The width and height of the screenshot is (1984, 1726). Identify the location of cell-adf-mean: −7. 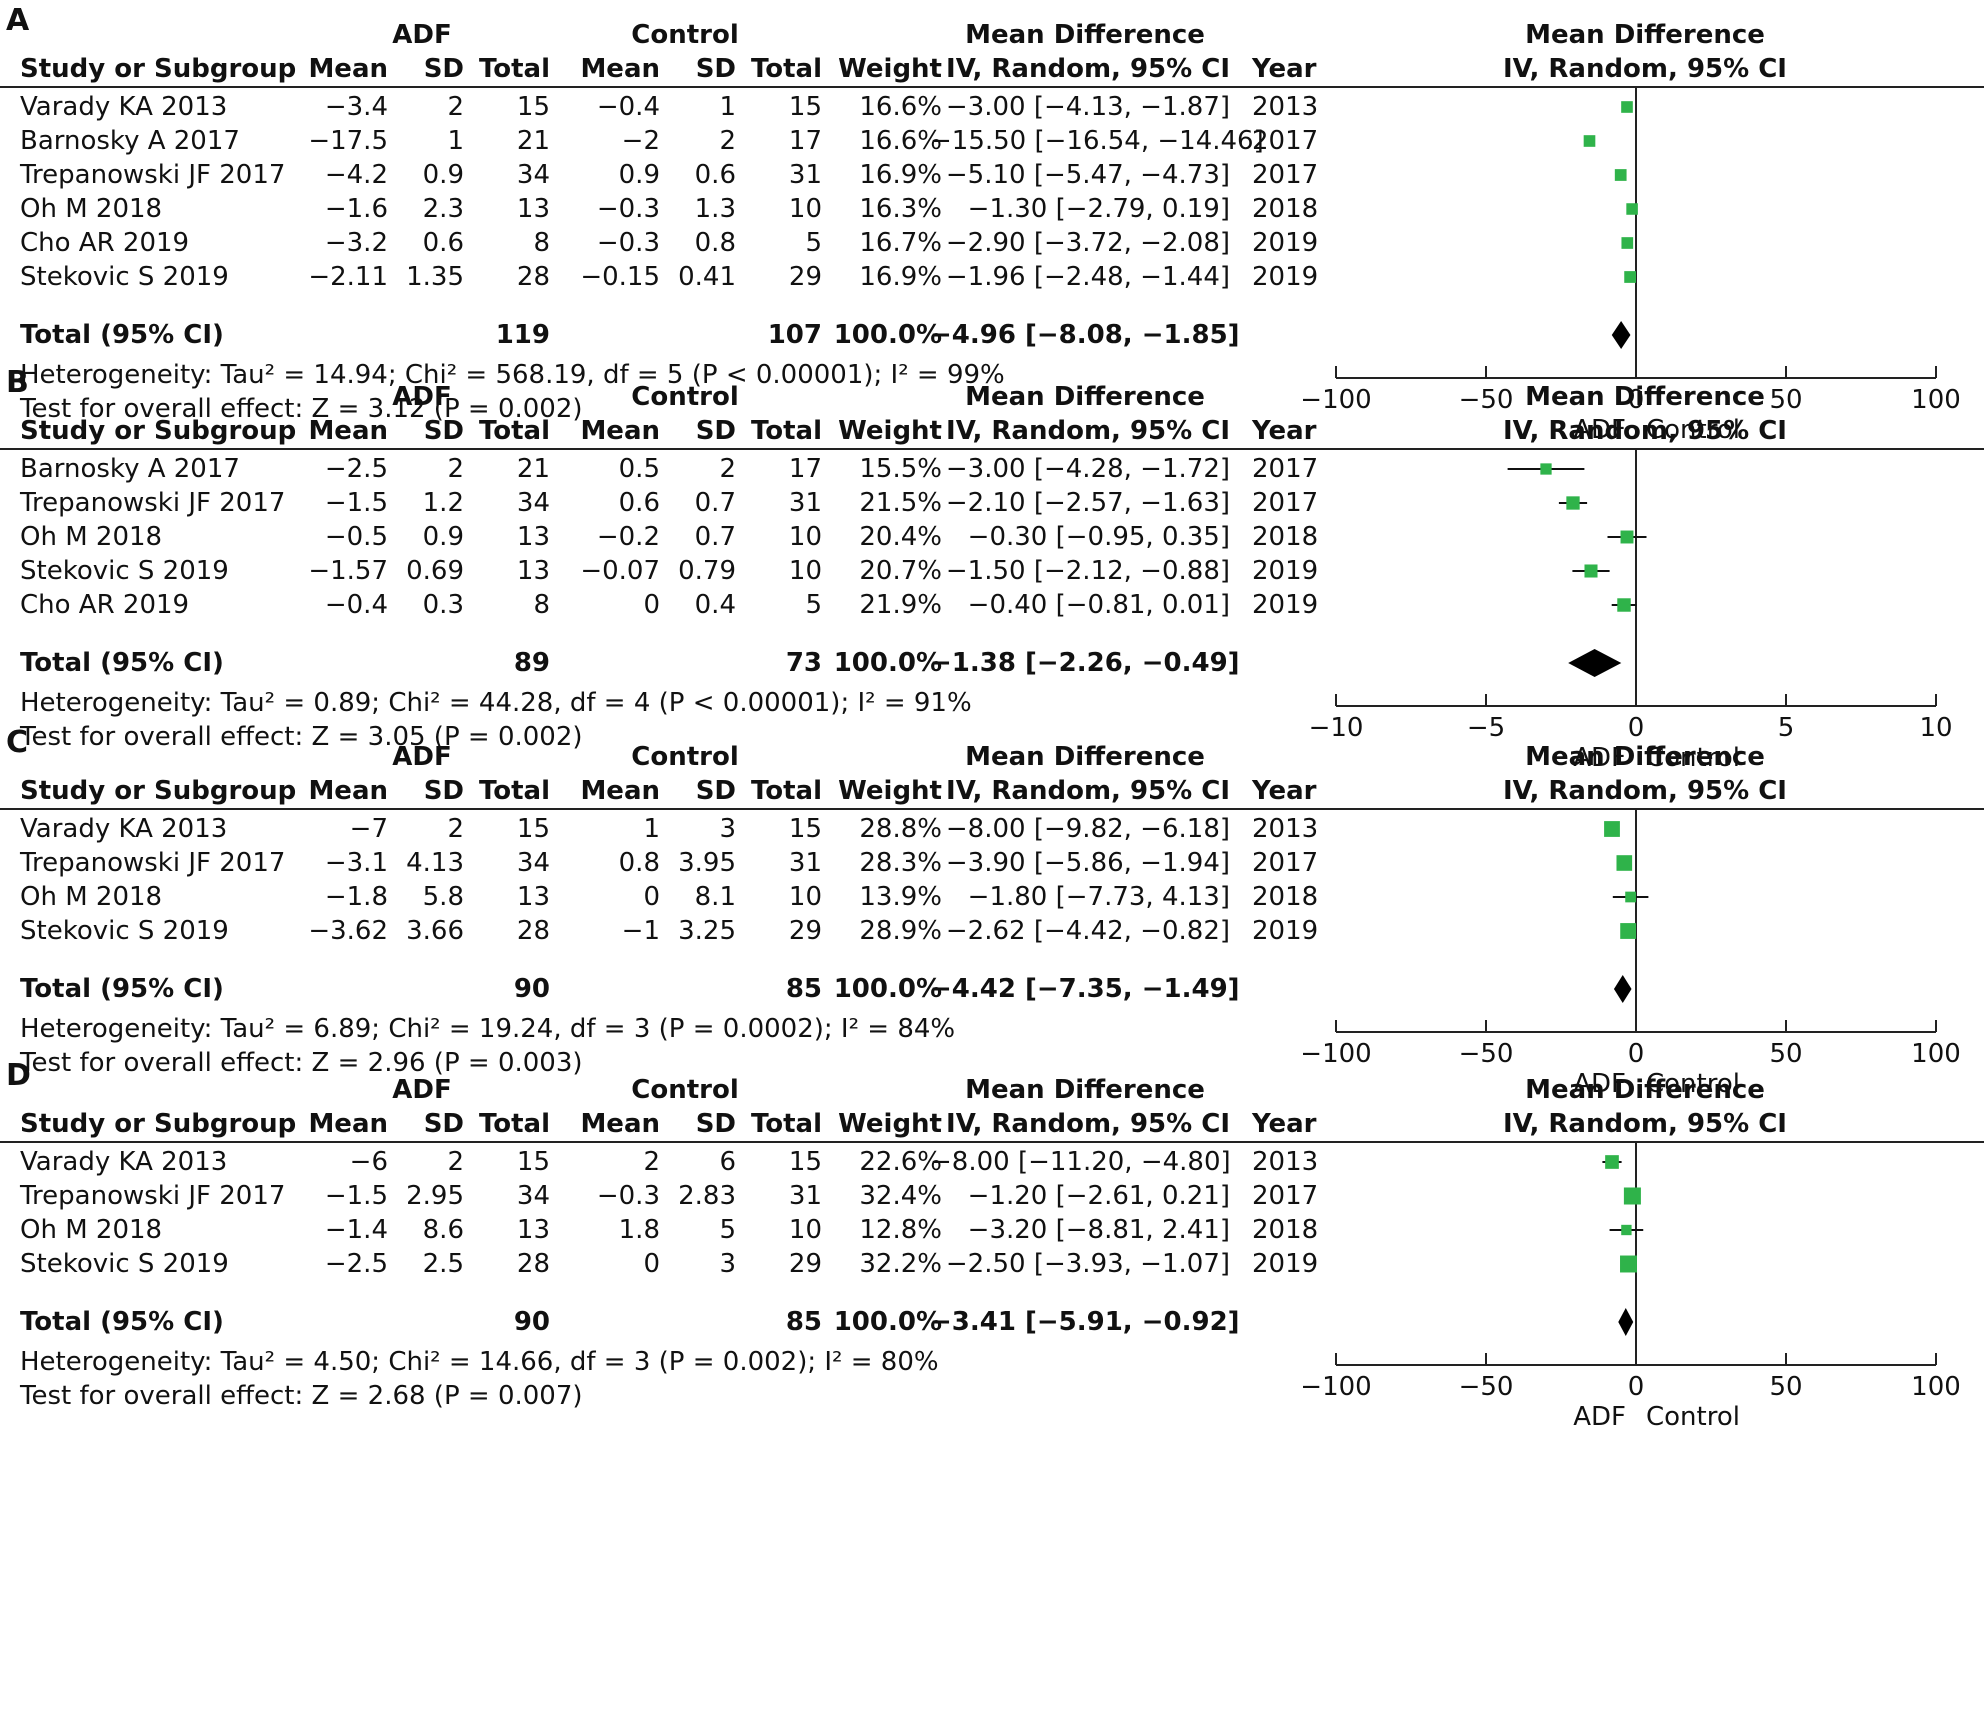
(368, 829).